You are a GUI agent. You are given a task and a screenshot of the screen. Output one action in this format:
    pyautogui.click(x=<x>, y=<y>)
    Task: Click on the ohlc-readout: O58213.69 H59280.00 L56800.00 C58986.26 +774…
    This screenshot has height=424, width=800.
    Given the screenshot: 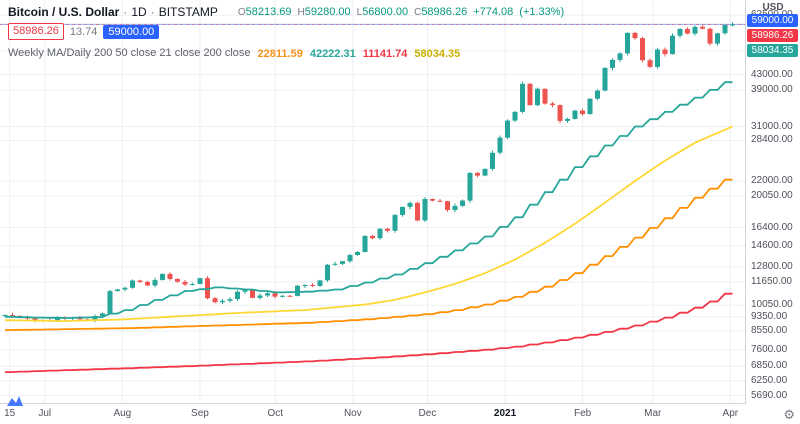 What is the action you would take?
    pyautogui.click(x=398, y=12)
    